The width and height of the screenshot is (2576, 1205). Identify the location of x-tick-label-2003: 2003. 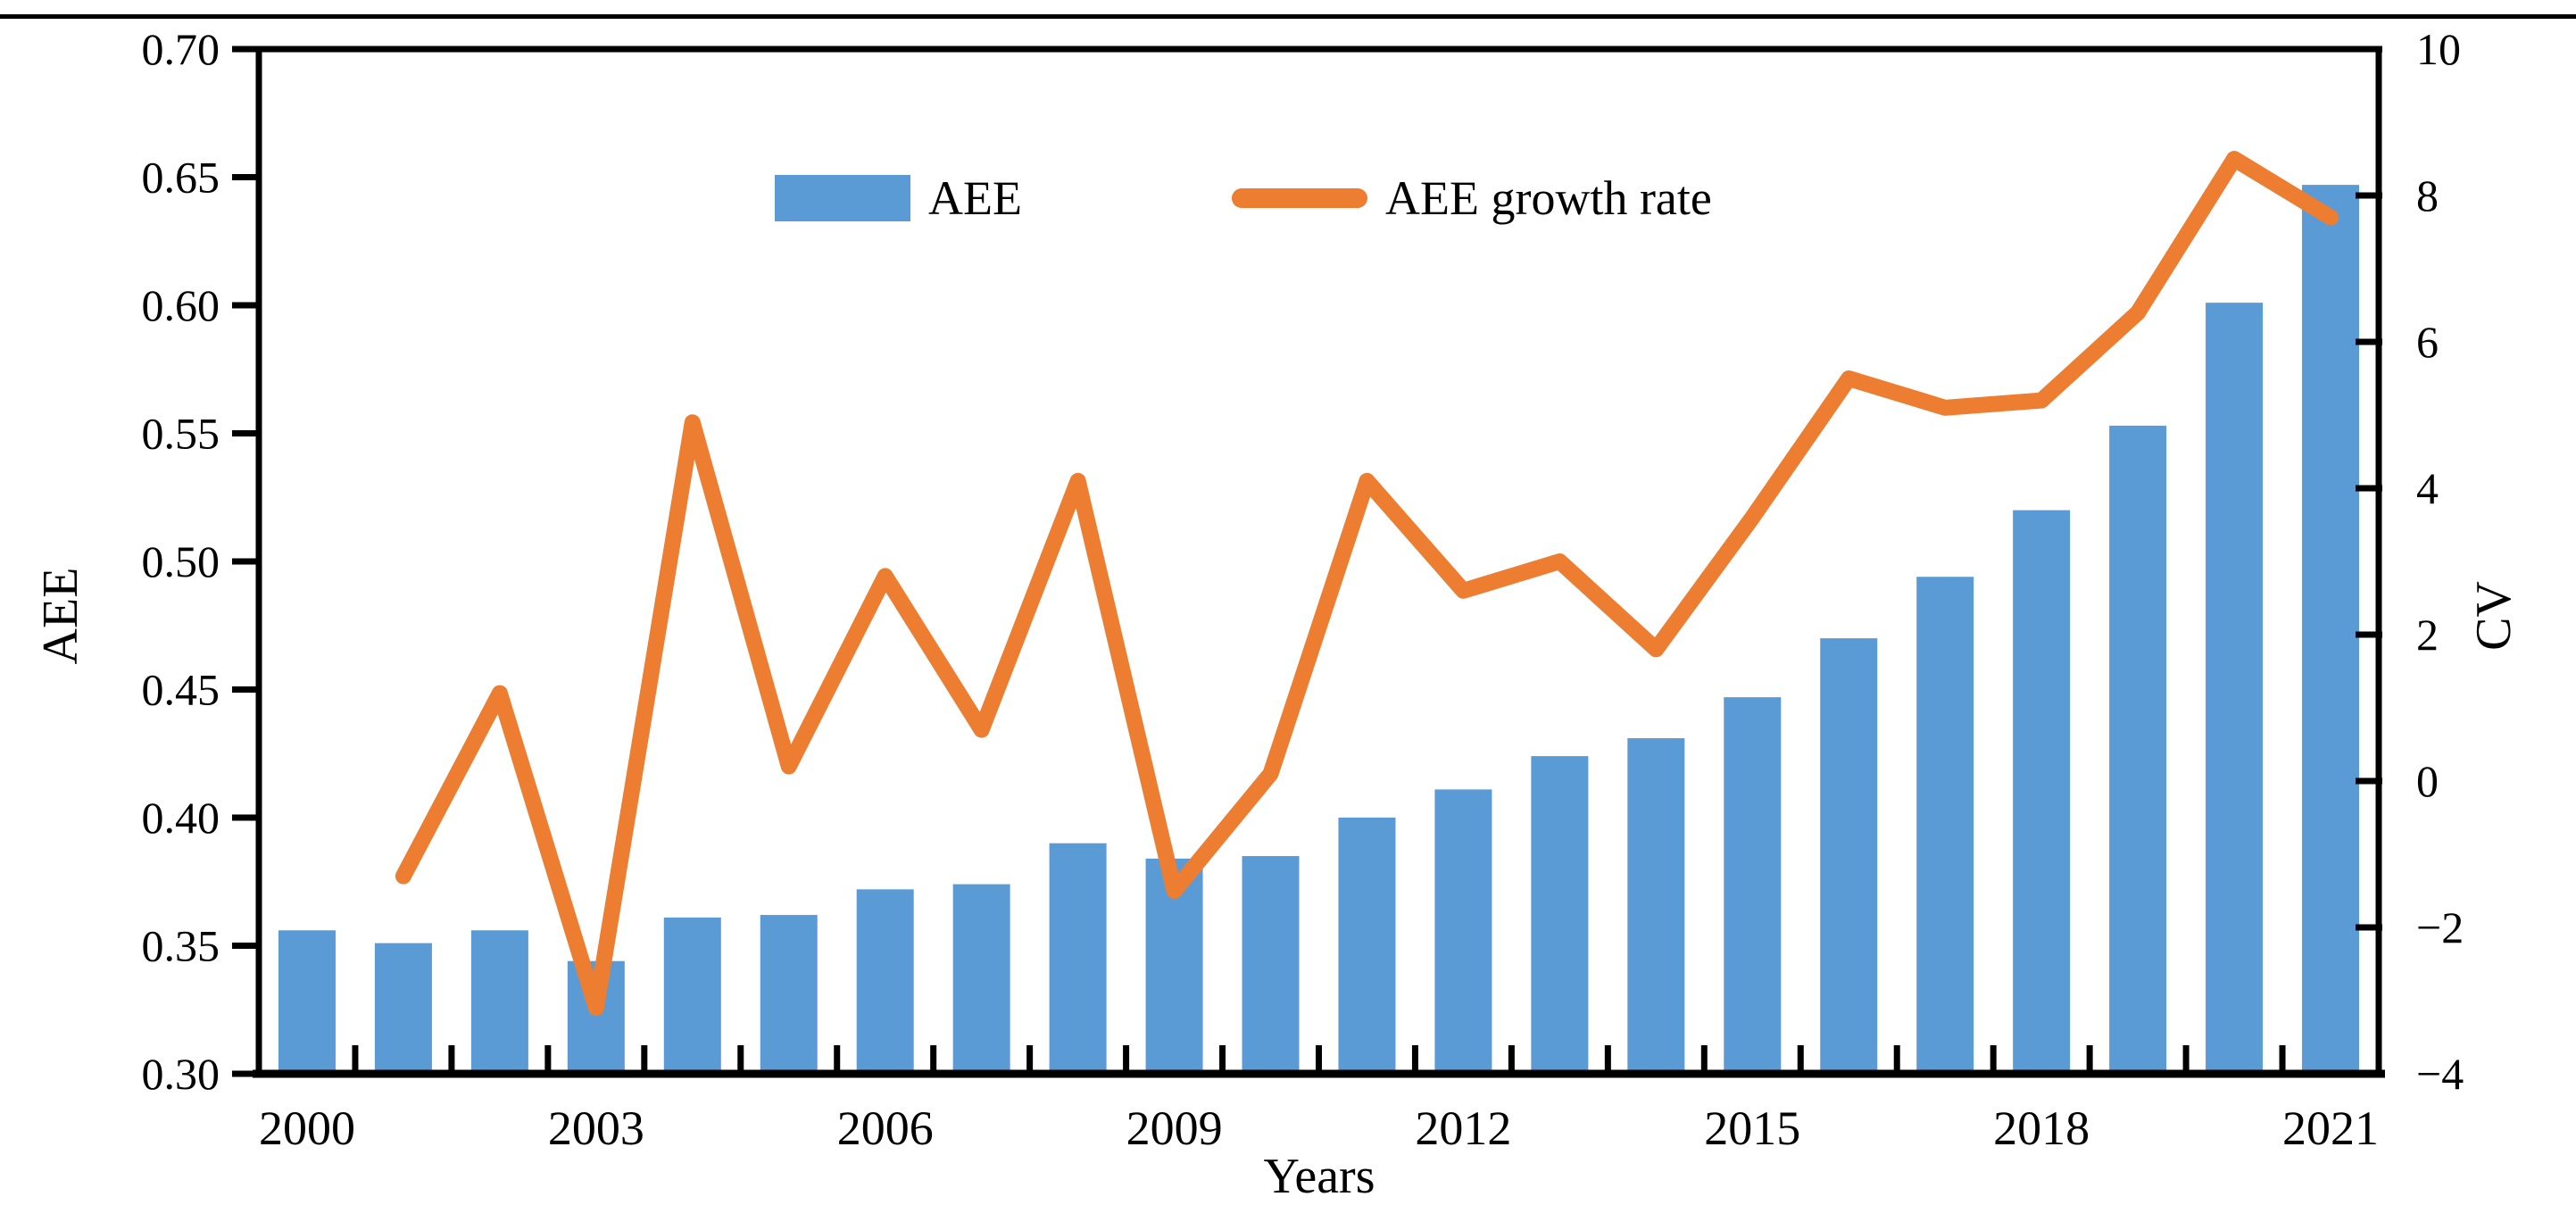
(596, 1128).